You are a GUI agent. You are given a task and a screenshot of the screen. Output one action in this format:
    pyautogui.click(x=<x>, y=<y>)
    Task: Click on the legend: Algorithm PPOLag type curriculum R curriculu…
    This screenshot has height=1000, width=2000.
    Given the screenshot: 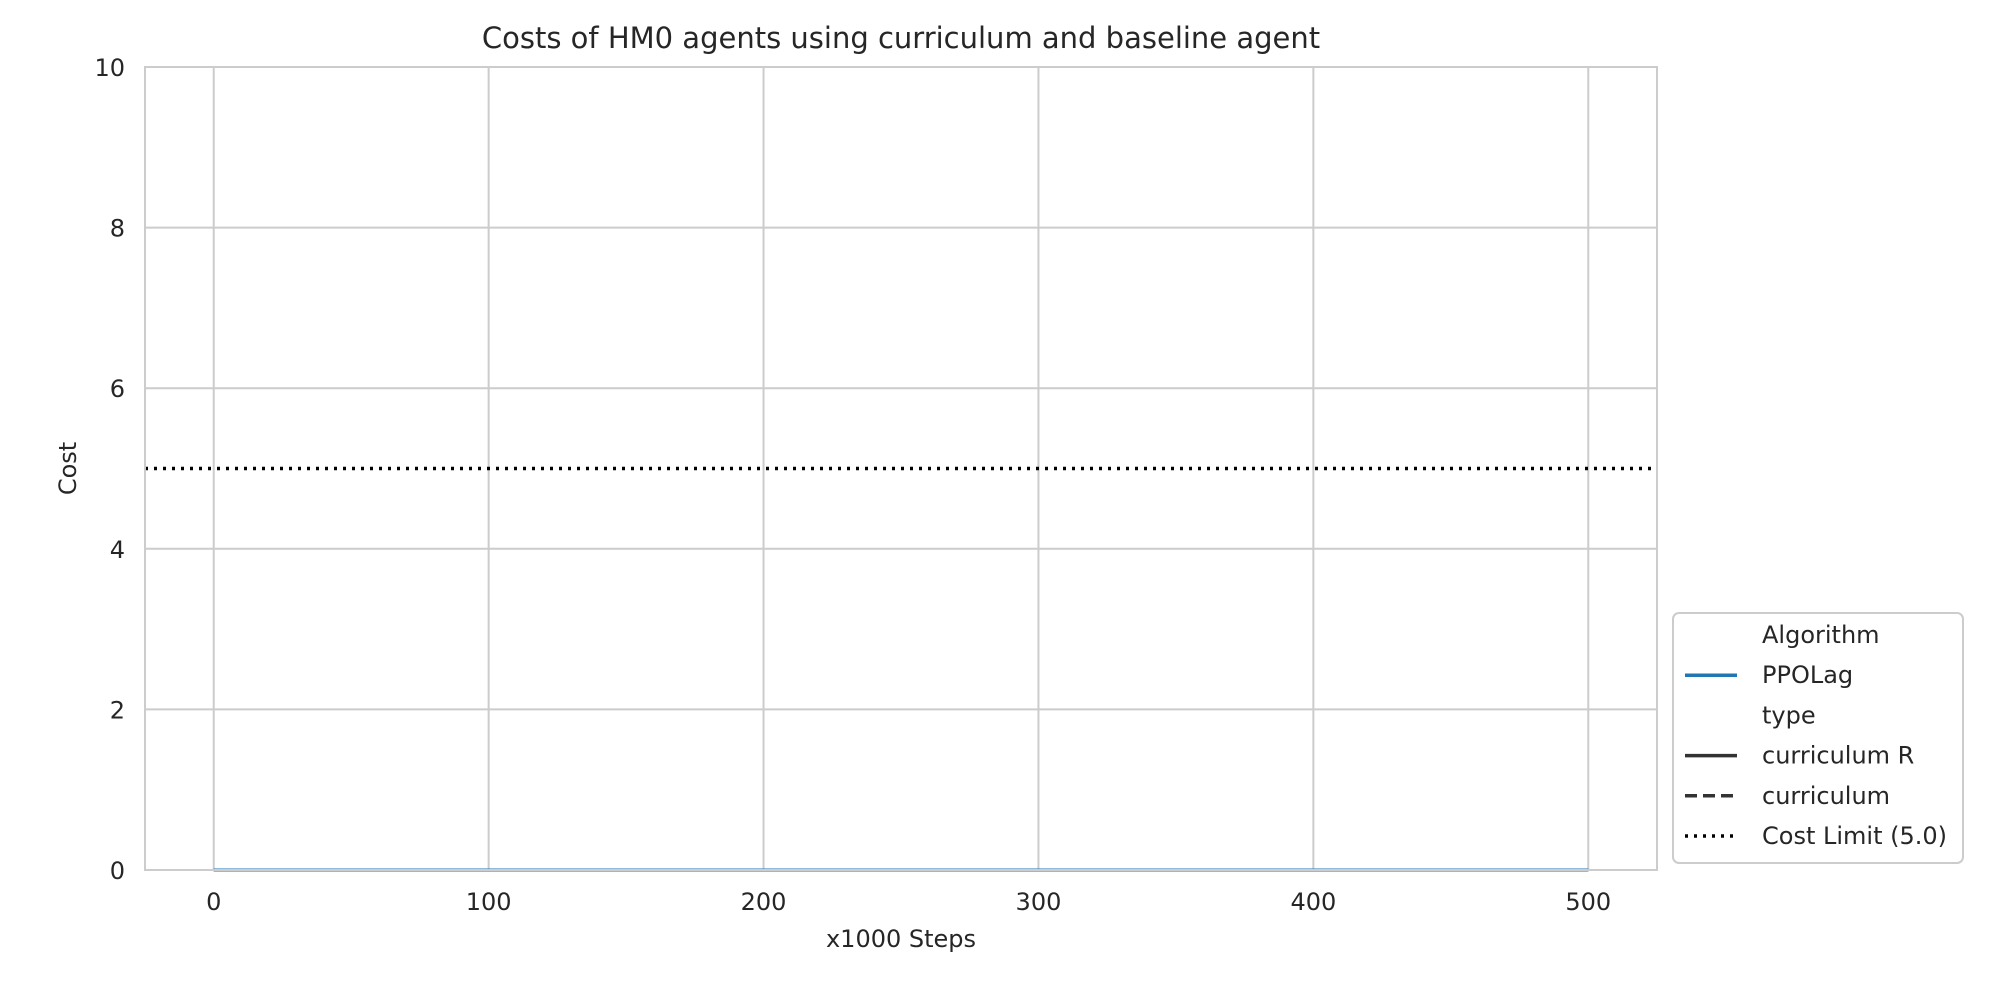 What is the action you would take?
    pyautogui.click(x=1818, y=738)
    